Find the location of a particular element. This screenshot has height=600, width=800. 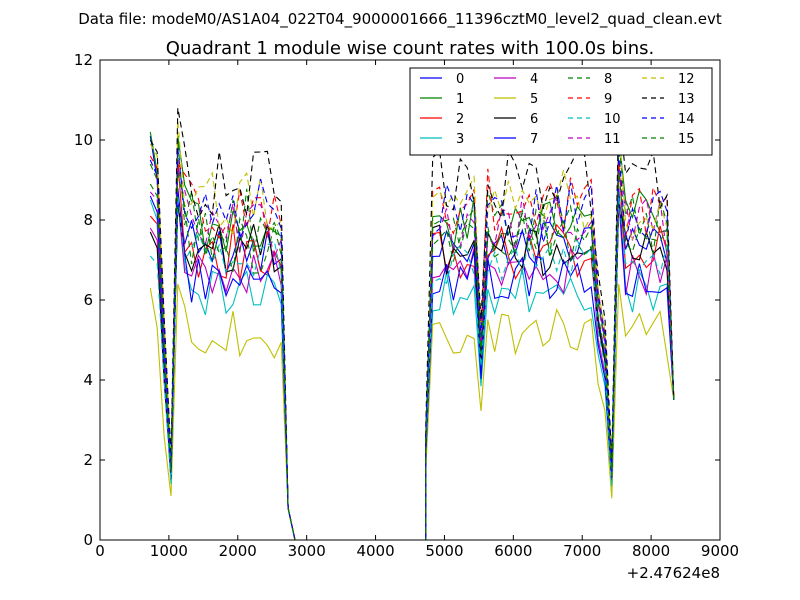

legend-label-12: 12 is located at coordinates (686, 79).